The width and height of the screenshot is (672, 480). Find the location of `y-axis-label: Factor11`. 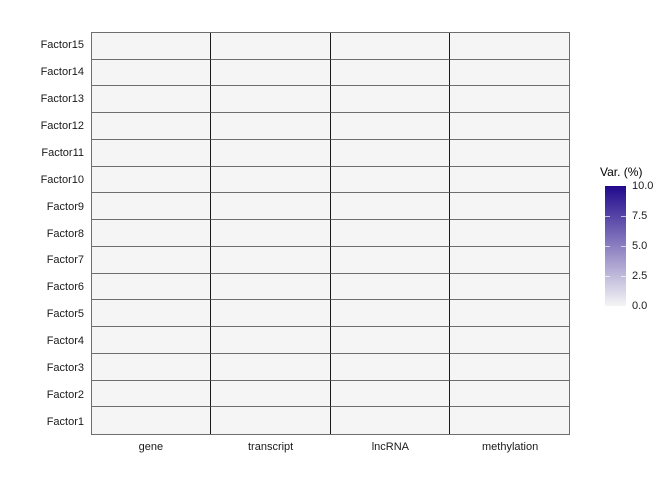

y-axis-label: Factor11 is located at coordinates (62, 152).